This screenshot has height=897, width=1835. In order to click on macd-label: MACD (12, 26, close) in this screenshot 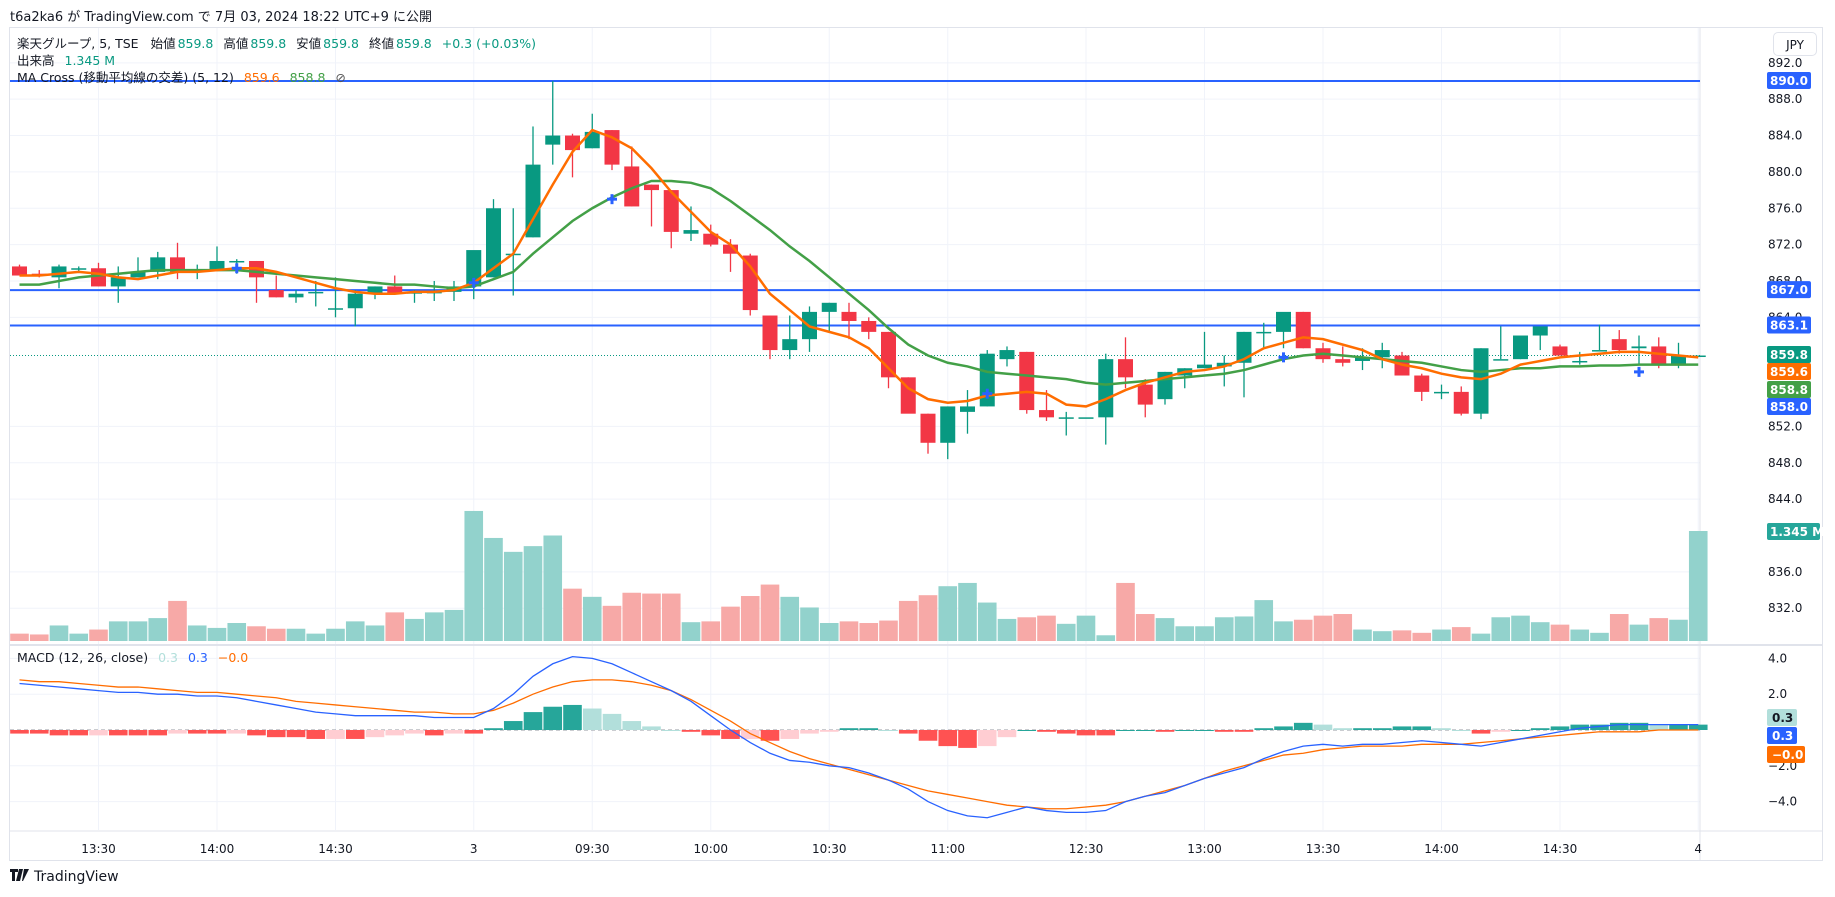, I will do `click(83, 657)`.